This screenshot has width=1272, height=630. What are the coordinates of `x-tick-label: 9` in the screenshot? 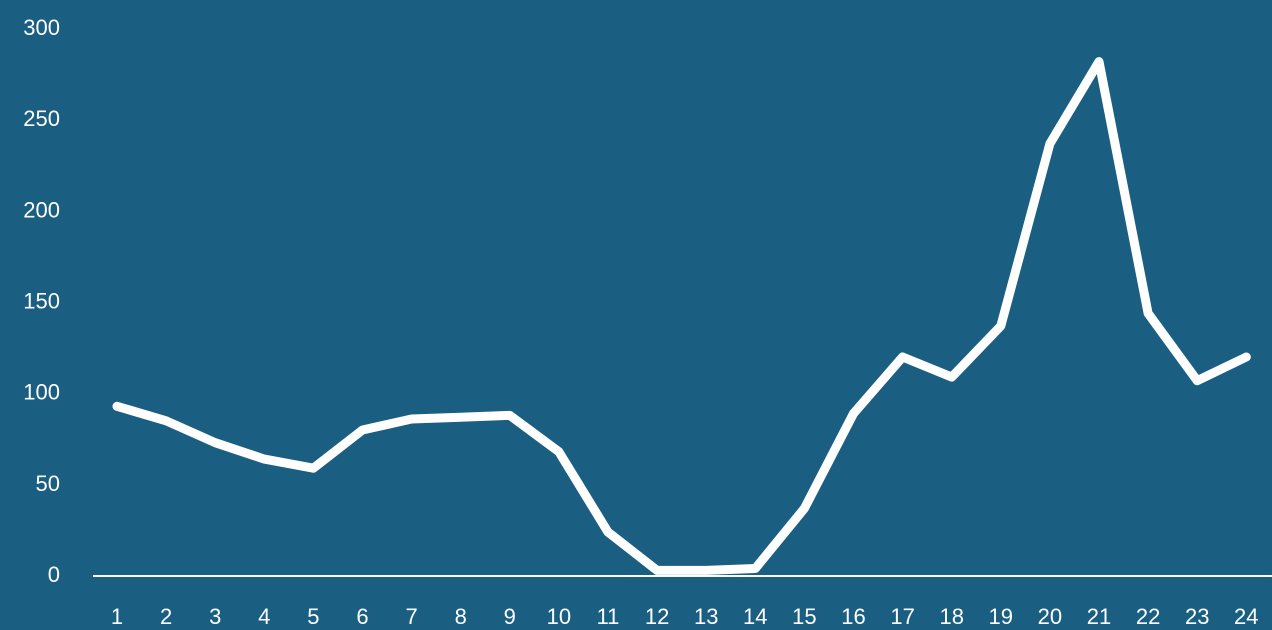 It's located at (510, 616).